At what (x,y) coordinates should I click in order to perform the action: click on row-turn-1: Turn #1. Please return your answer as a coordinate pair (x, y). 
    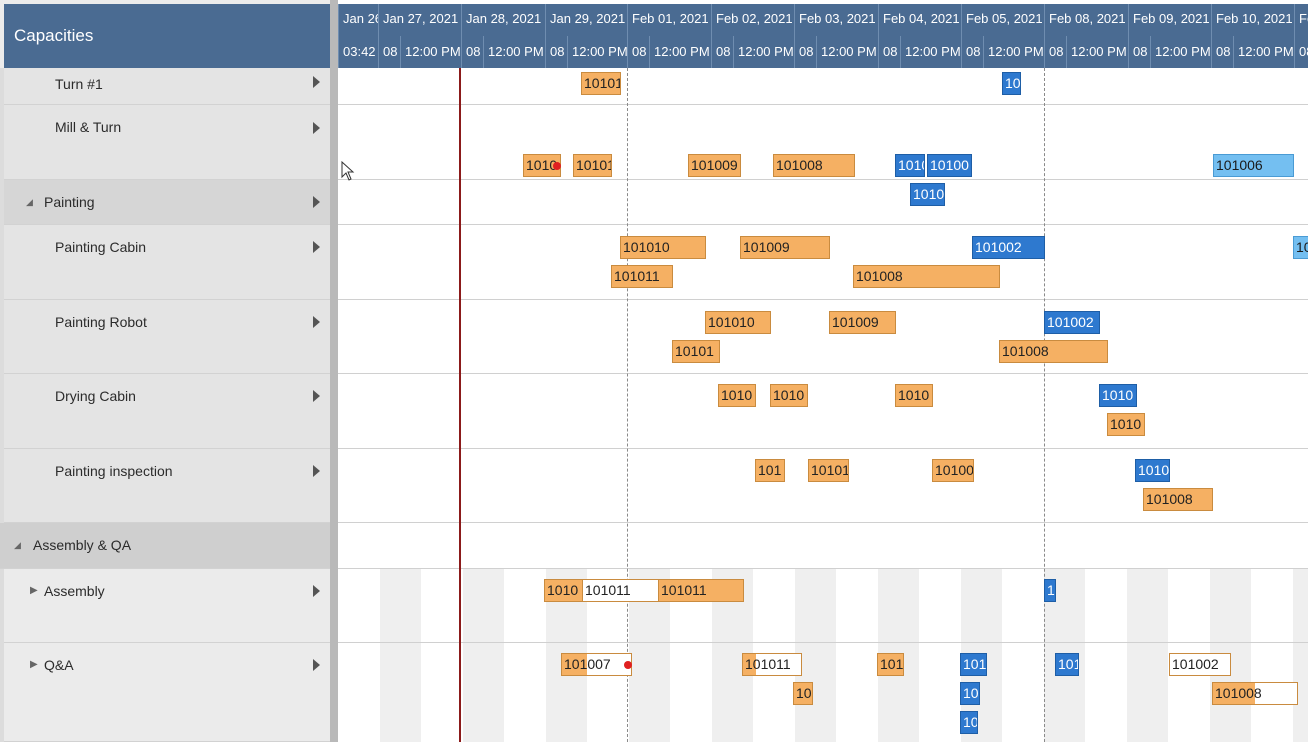
    Looking at the image, I should click on (167, 86).